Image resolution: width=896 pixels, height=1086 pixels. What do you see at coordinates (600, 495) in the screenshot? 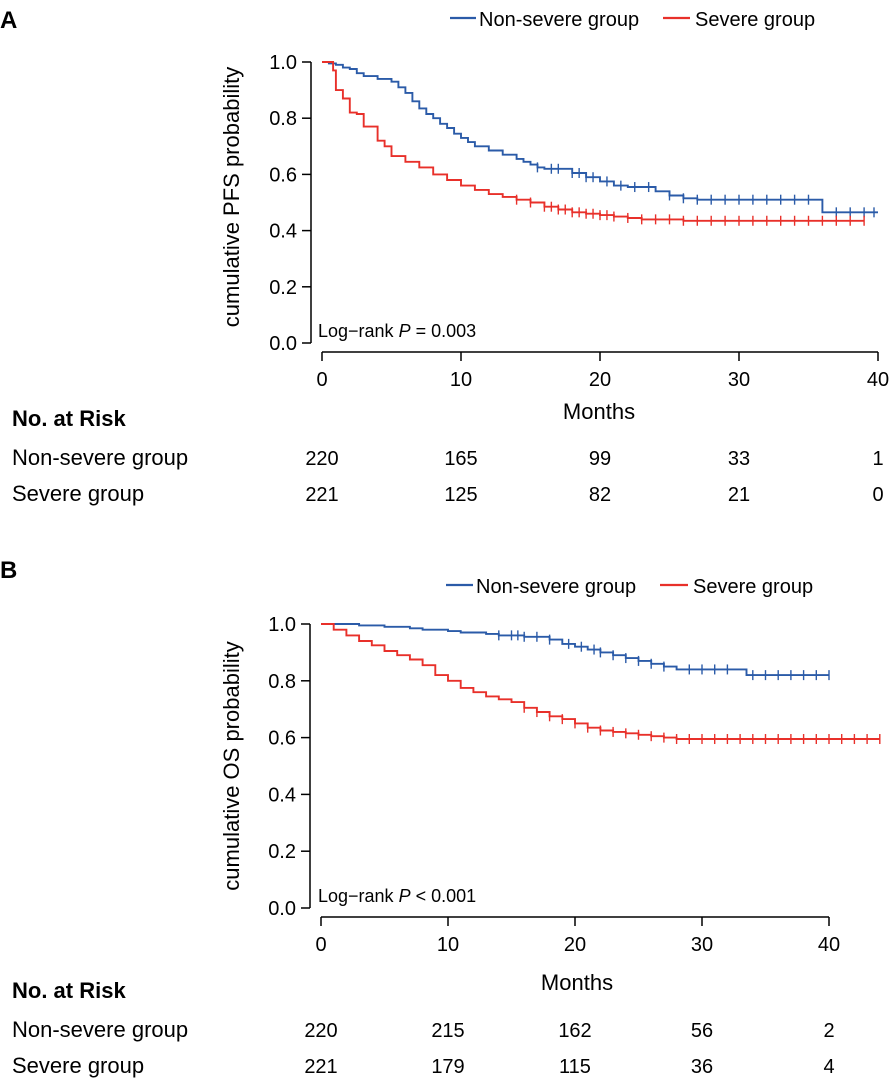
I see `risk-value: 82` at bounding box center [600, 495].